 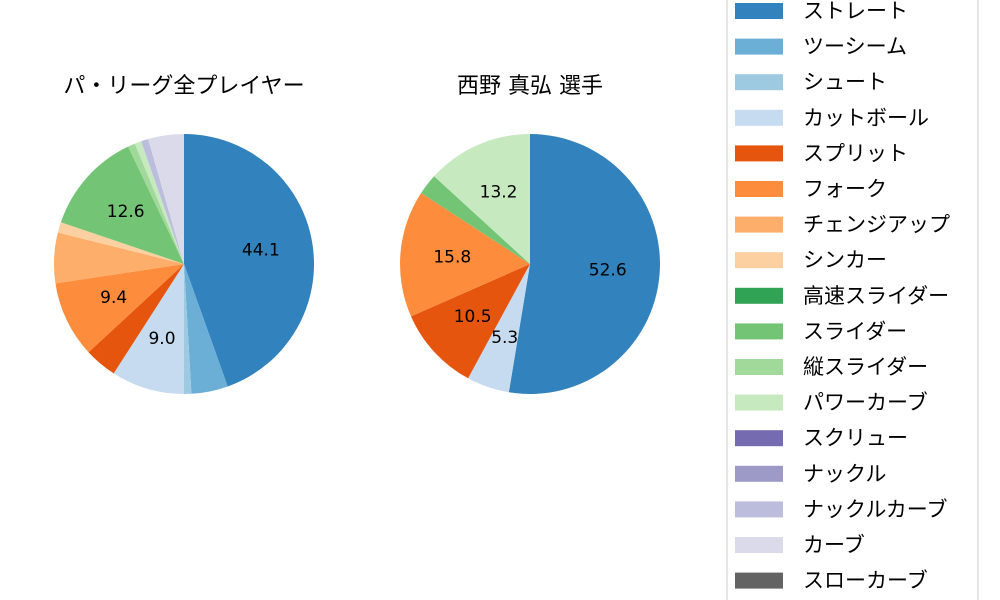 What do you see at coordinates (261, 251) in the screenshot?
I see `league-slice-label-0: 44.1` at bounding box center [261, 251].